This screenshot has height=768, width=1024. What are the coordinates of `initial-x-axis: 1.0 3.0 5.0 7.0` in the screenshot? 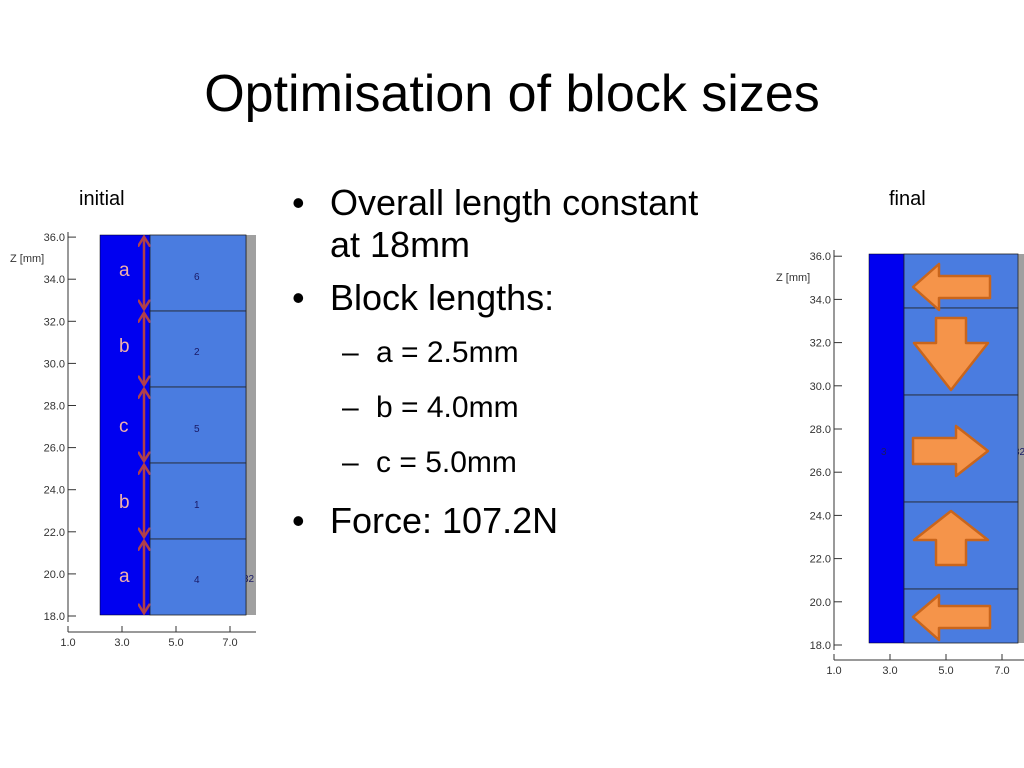 It's located at (158, 637).